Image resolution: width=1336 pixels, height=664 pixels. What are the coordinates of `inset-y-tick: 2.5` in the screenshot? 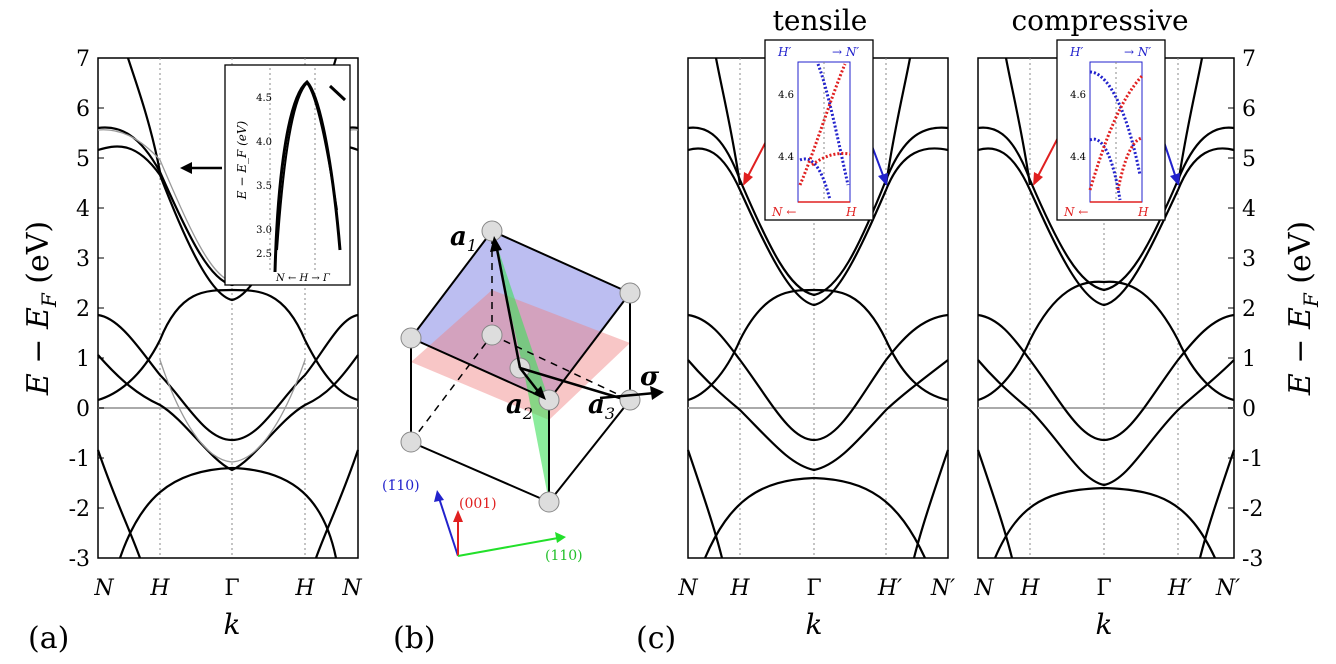 It's located at (264, 254).